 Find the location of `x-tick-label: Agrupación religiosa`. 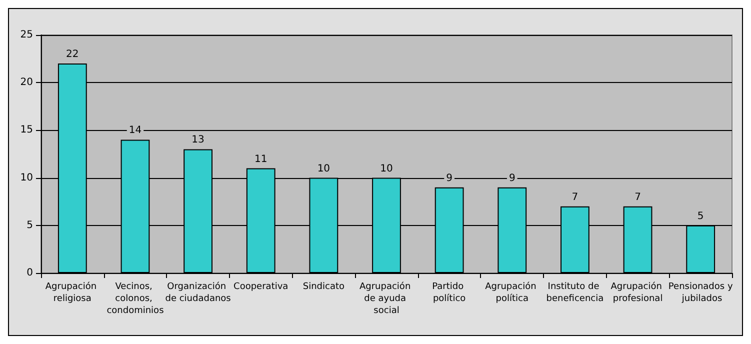

x-tick-label: Agrupación religiosa is located at coordinates (72, 292).